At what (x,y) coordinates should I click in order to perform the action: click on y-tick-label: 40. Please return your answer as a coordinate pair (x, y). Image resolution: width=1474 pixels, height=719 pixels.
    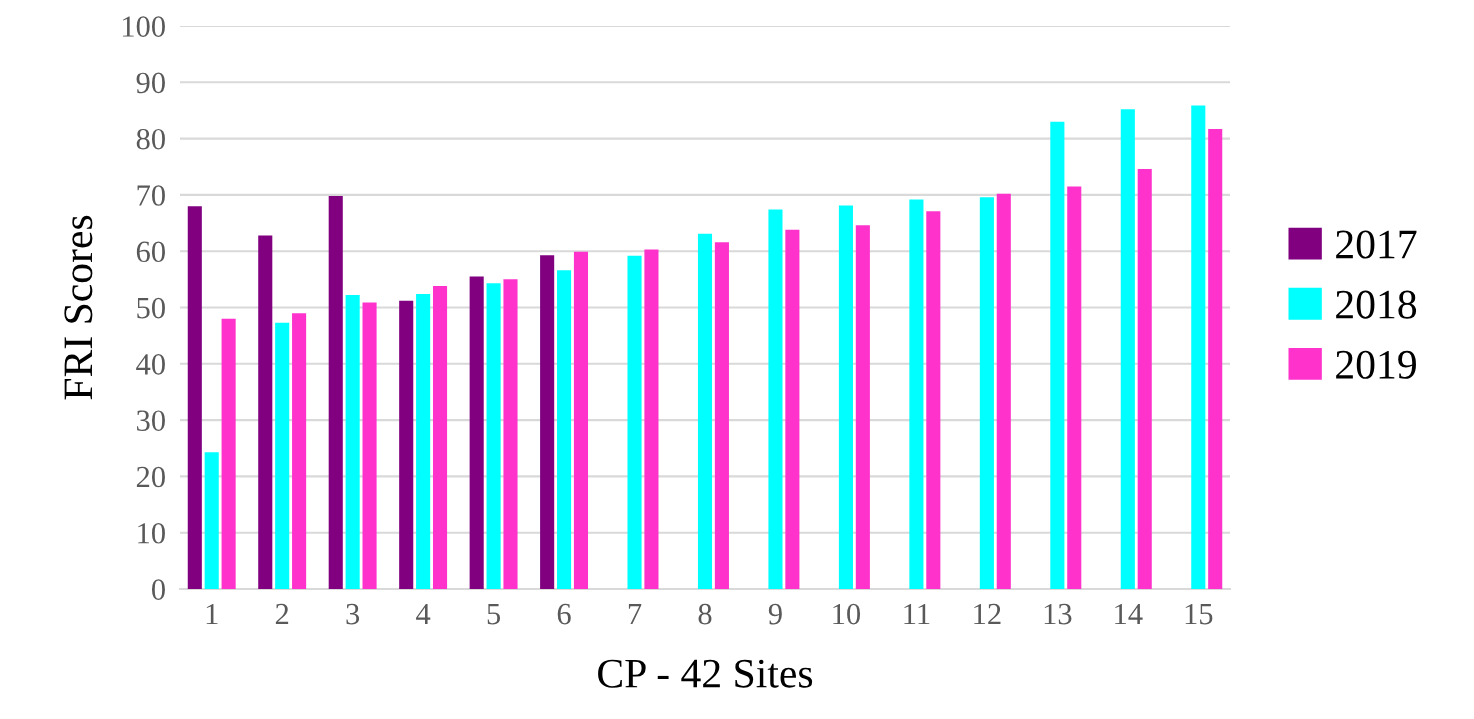
    Looking at the image, I should click on (150, 364).